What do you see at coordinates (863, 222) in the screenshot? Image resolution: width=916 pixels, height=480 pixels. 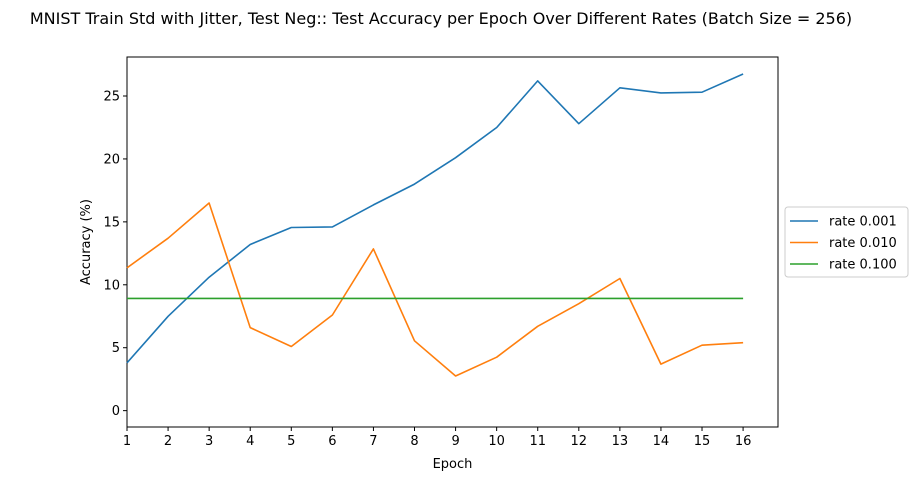 I see `legend-label: rate 0.001` at bounding box center [863, 222].